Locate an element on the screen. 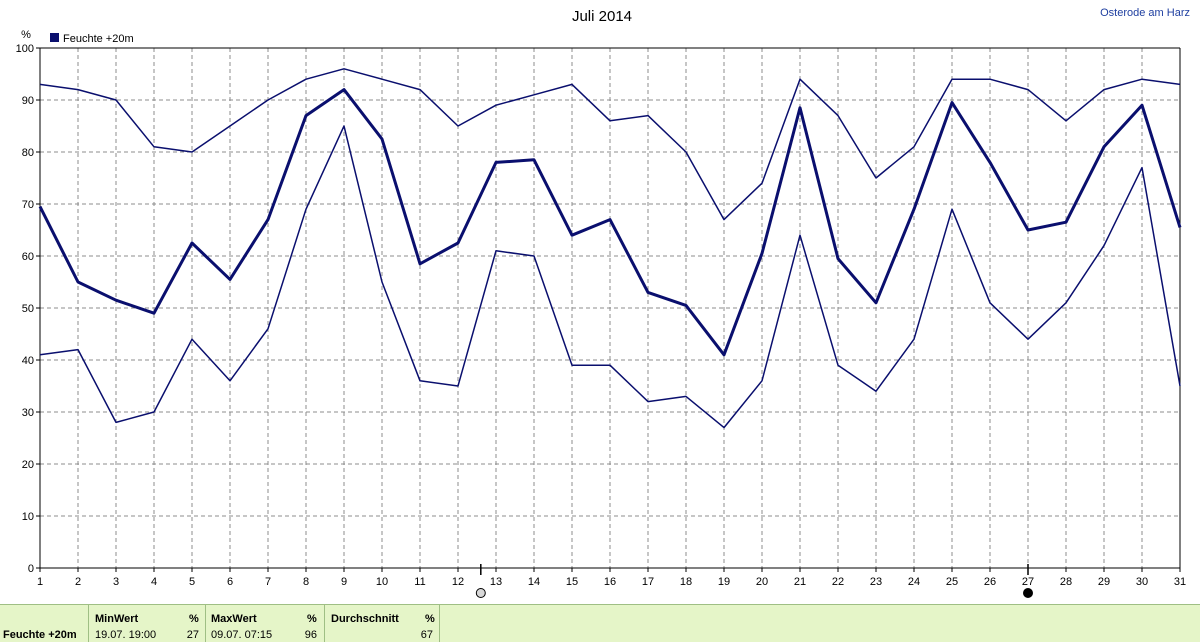  x-tick-label-22: 22 is located at coordinates (838, 582).